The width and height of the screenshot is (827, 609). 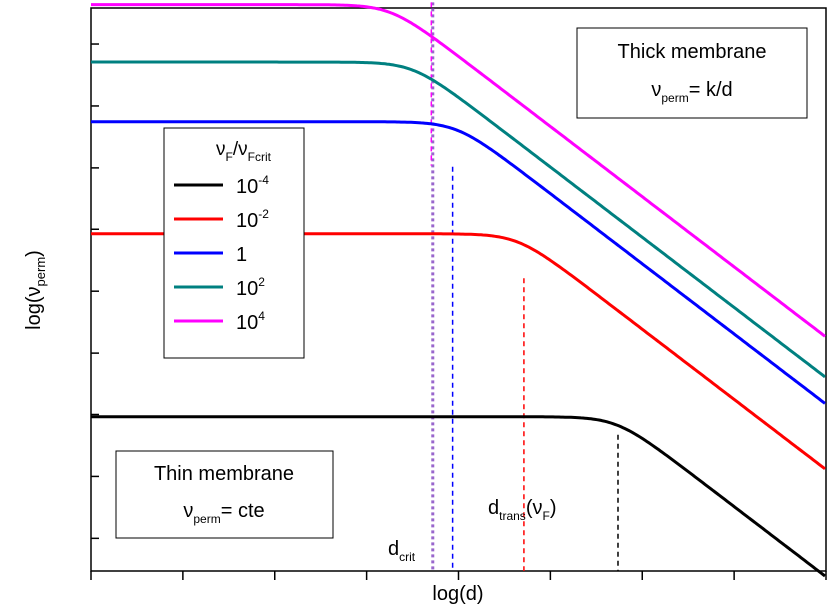 I want to click on thin-membrane-title: Thin membrane, so click(x=224, y=474).